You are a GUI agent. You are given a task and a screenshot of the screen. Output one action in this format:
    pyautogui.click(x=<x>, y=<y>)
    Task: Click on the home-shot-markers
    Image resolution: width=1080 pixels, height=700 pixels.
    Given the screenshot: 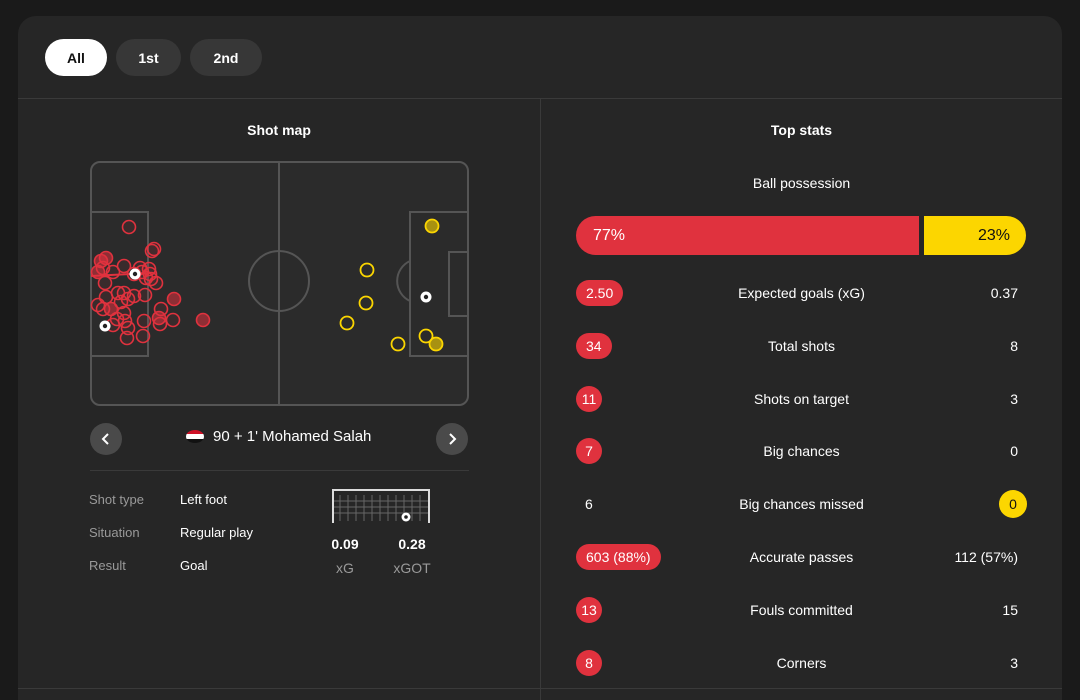 What is the action you would take?
    pyautogui.click(x=150, y=282)
    